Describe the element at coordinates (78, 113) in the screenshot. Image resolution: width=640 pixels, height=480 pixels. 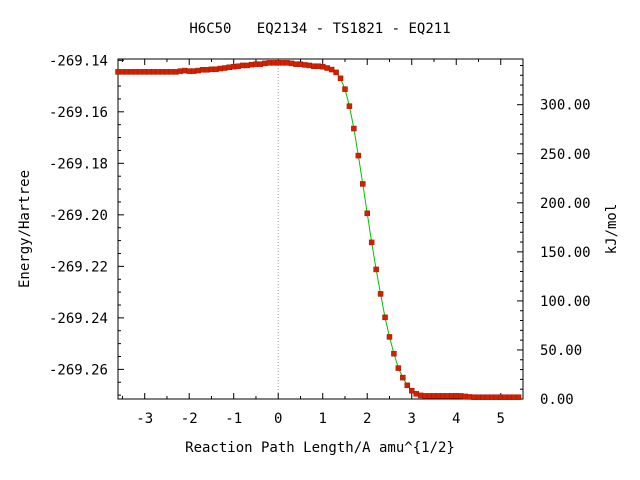
I see `y-tick-label: -269.16` at that location.